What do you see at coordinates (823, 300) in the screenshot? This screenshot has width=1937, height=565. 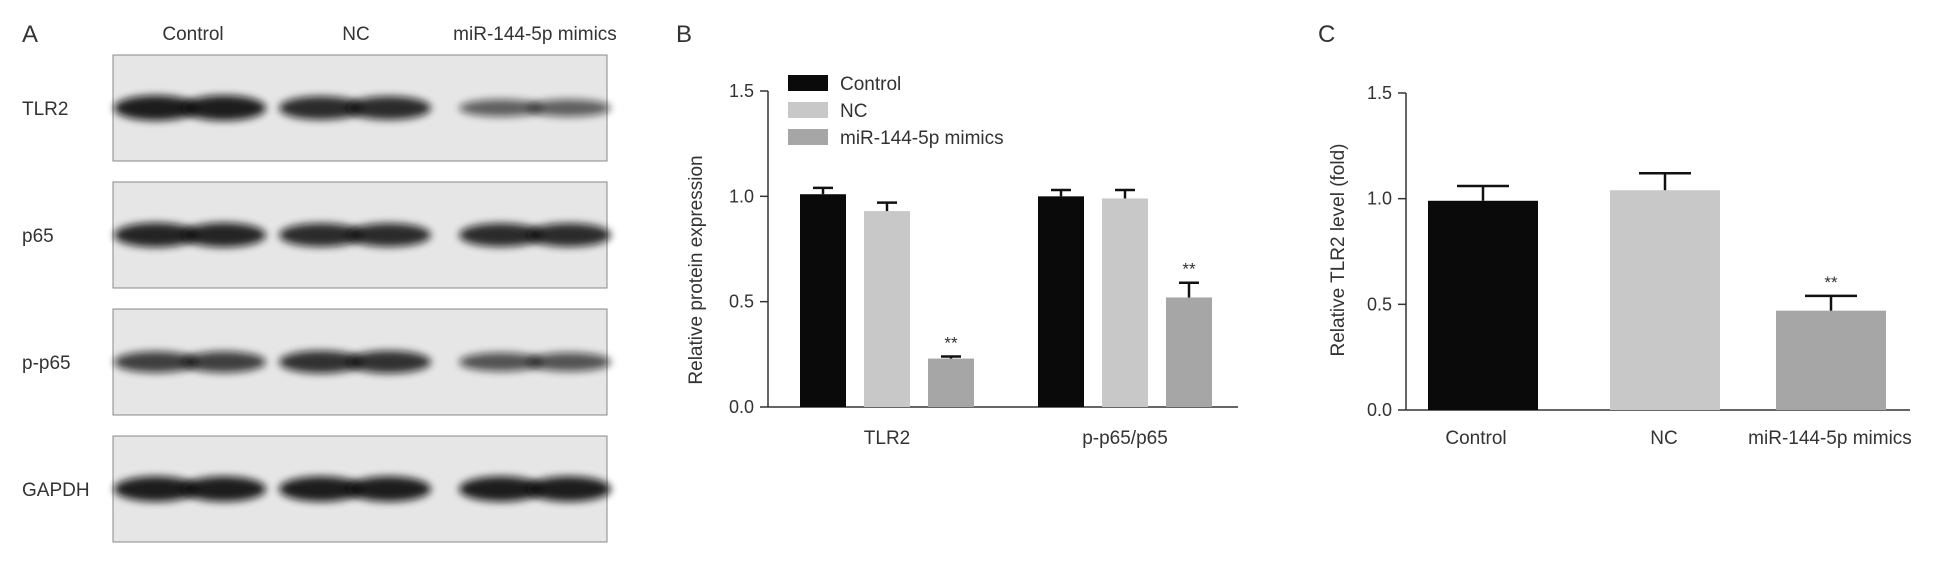 I see `bar-tlr2-control` at bounding box center [823, 300].